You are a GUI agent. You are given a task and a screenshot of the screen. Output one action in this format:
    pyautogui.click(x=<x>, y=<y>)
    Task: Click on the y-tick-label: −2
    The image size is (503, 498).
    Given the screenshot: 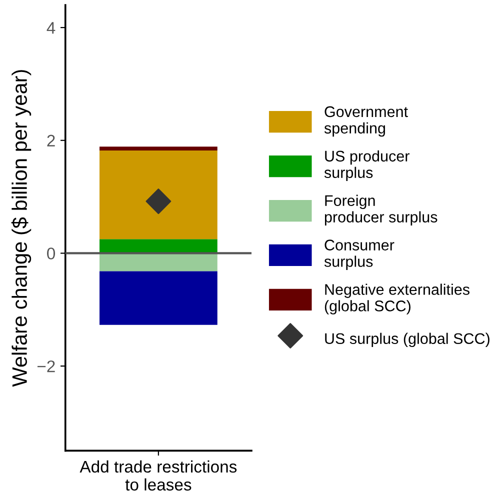 What is the action you would take?
    pyautogui.click(x=46, y=366)
    